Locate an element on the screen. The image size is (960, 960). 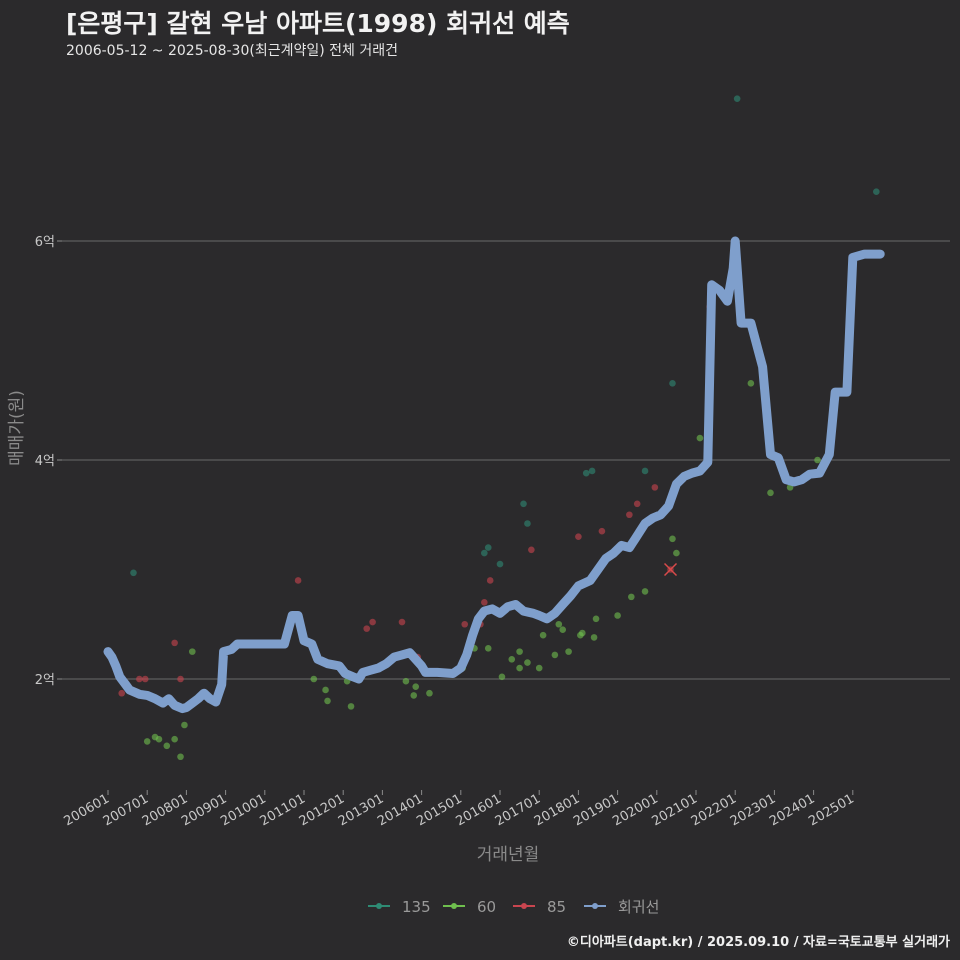
legend-label: 135 is located at coordinates (416, 907).